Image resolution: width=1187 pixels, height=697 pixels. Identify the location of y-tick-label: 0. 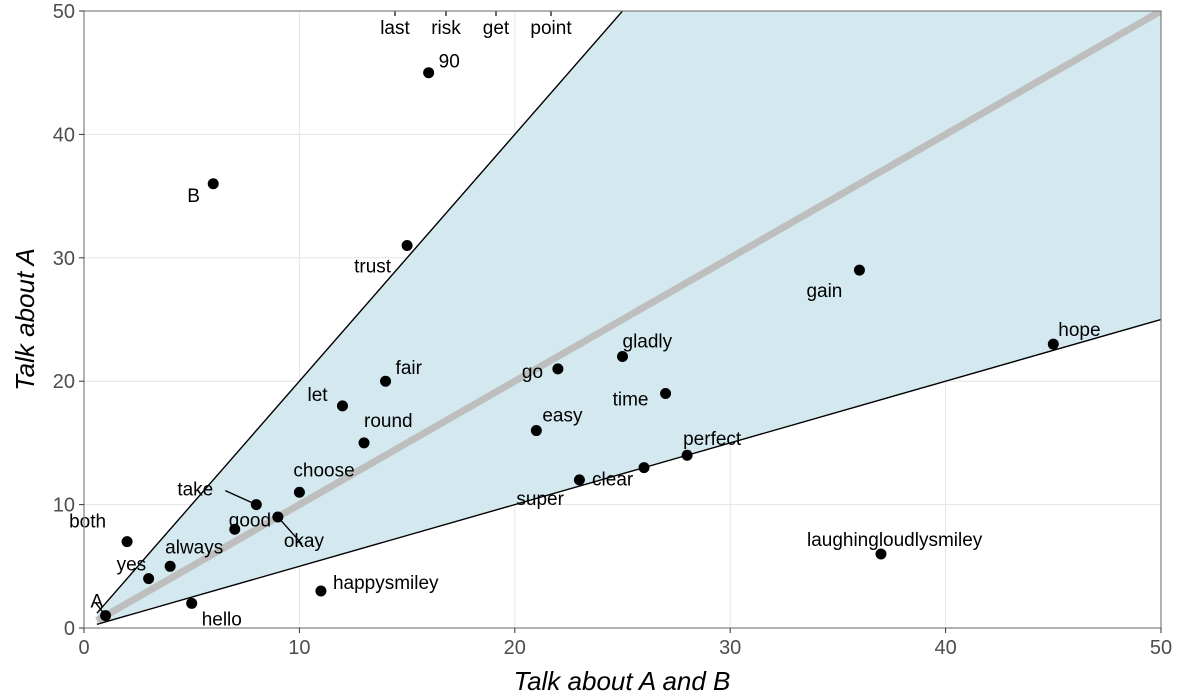
(69, 629).